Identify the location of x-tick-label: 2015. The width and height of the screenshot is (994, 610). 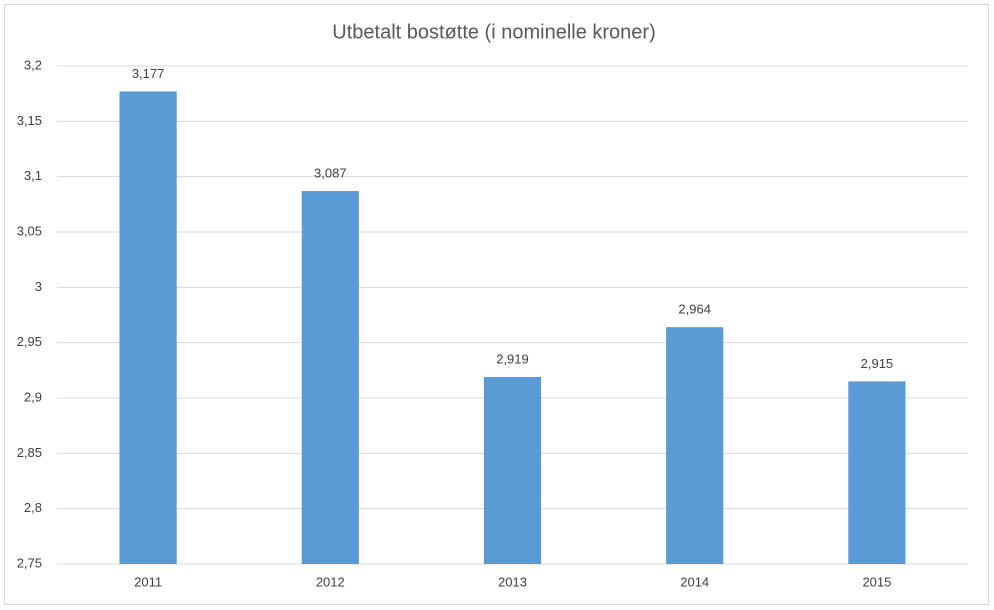
(876, 581).